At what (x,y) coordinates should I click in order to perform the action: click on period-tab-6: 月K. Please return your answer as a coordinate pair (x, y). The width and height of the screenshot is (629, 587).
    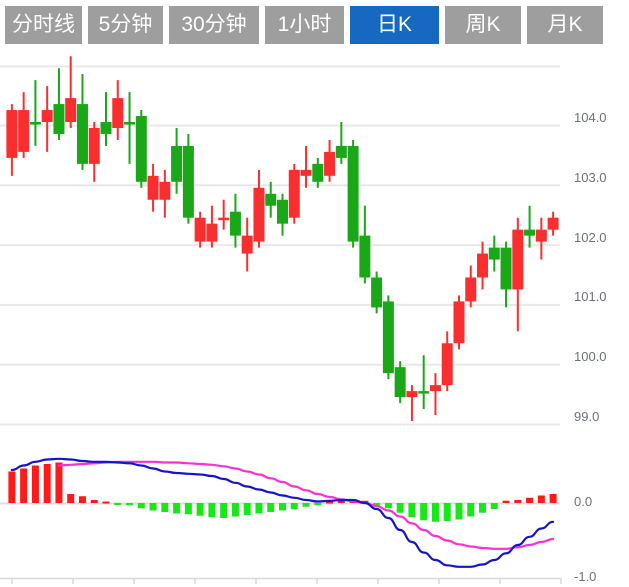
    Looking at the image, I should click on (565, 25).